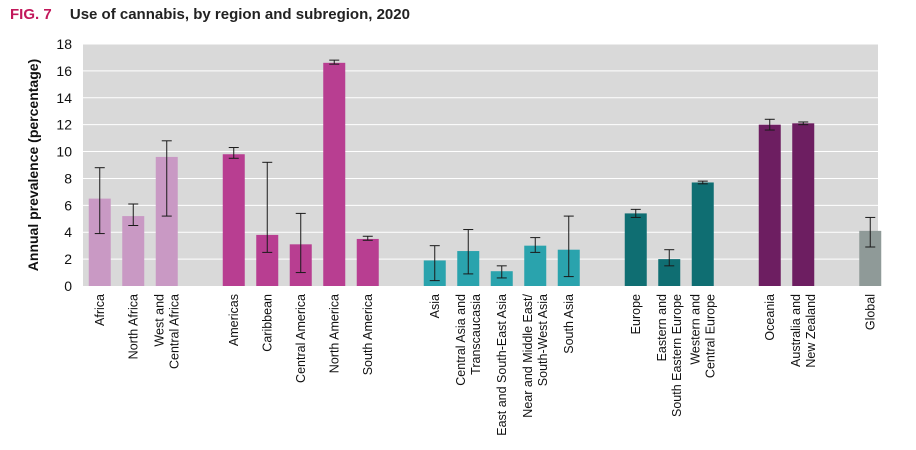 This screenshot has height=450, width=916. Describe the element at coordinates (476, 334) in the screenshot. I see `category-label: Transcaucasia` at that location.